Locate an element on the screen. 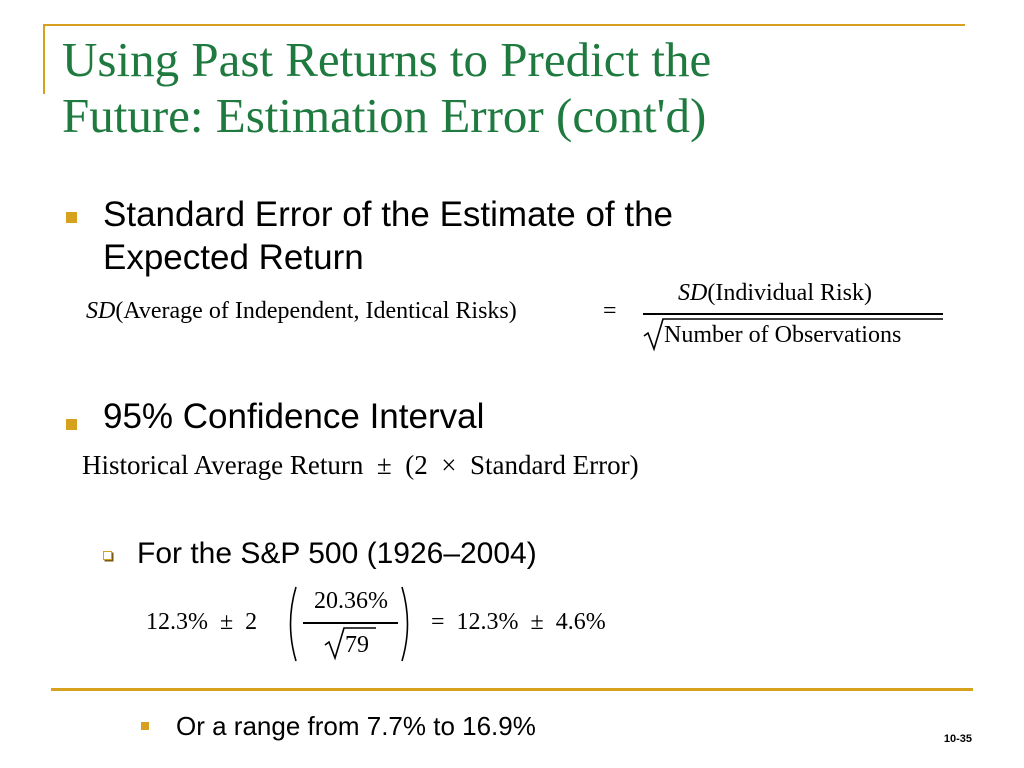  fraction-numerator: SD(Individual Risk) is located at coordinates (775, 293).